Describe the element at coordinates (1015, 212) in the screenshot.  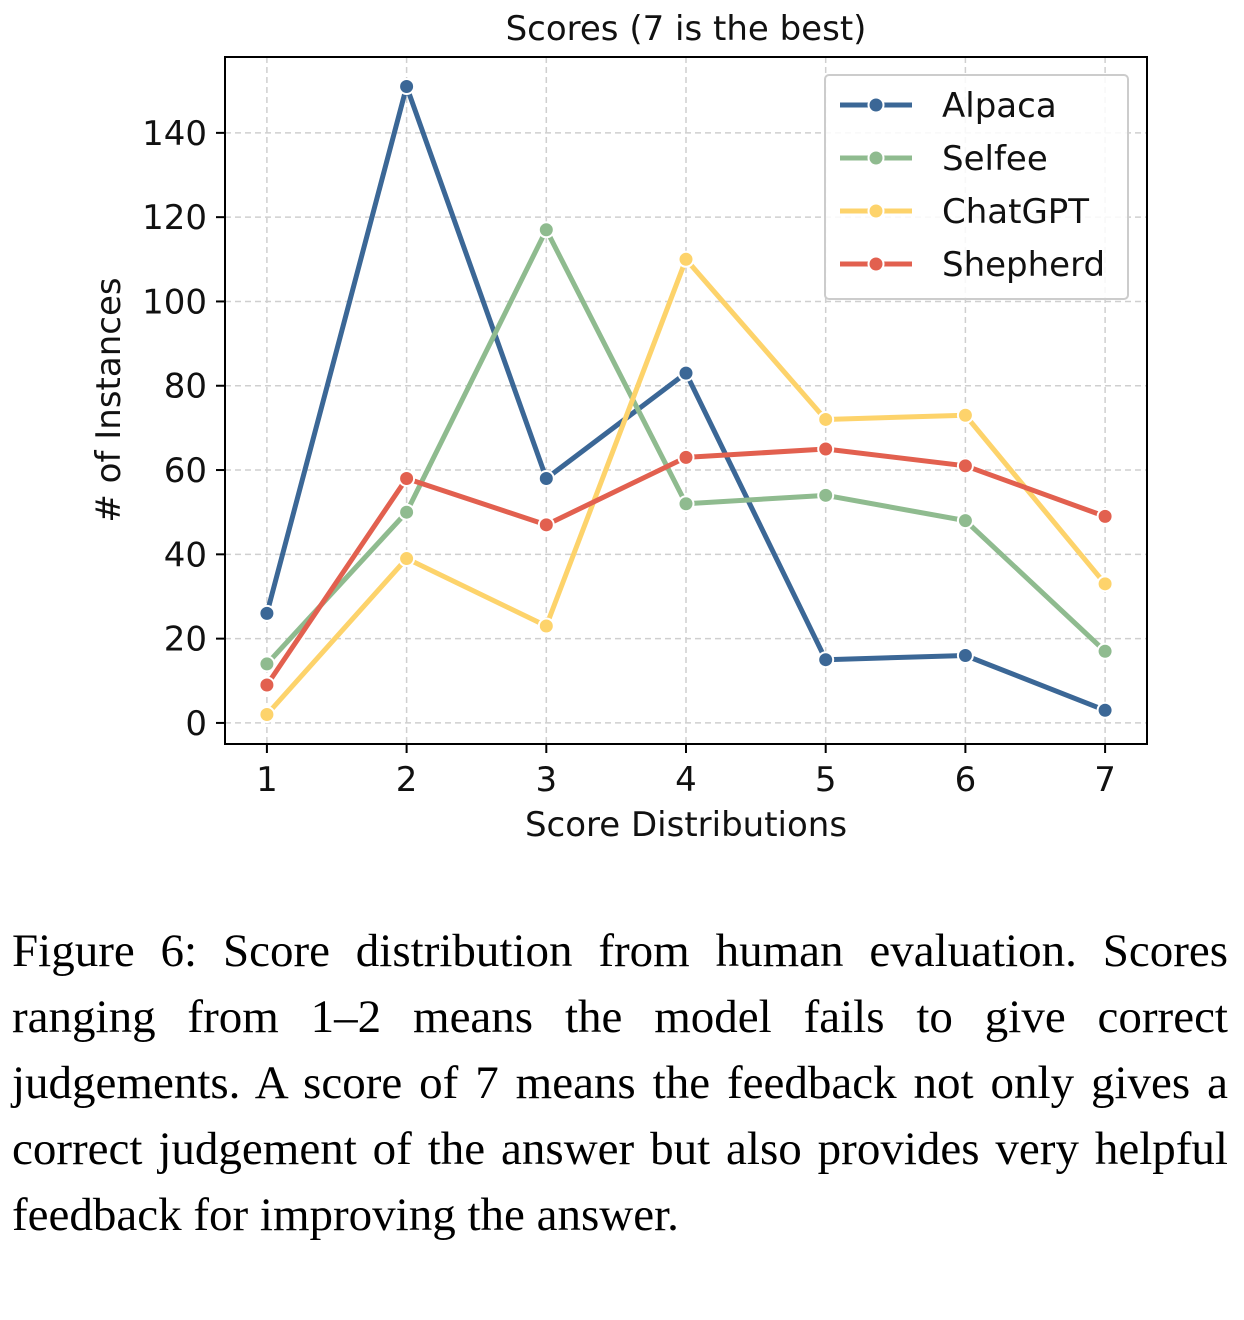
I see `legend-label-chatgpt: ChatGPT` at that location.